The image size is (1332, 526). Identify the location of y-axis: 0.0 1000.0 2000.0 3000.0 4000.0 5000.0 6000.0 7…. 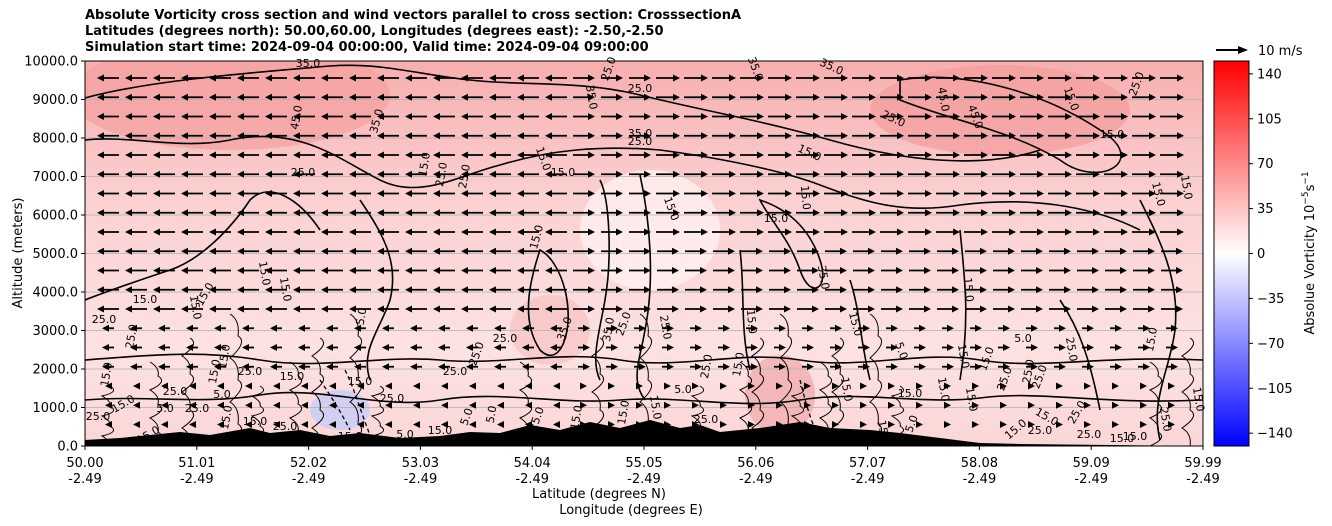
(54, 255).